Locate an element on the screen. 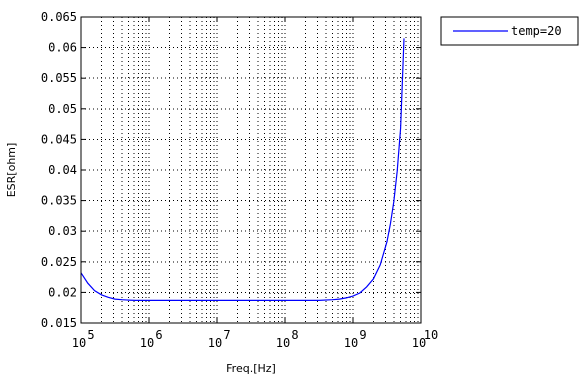 Image resolution: width=586 pixels, height=384 pixels. legend-label-temp-20: temp=20 is located at coordinates (536, 31).